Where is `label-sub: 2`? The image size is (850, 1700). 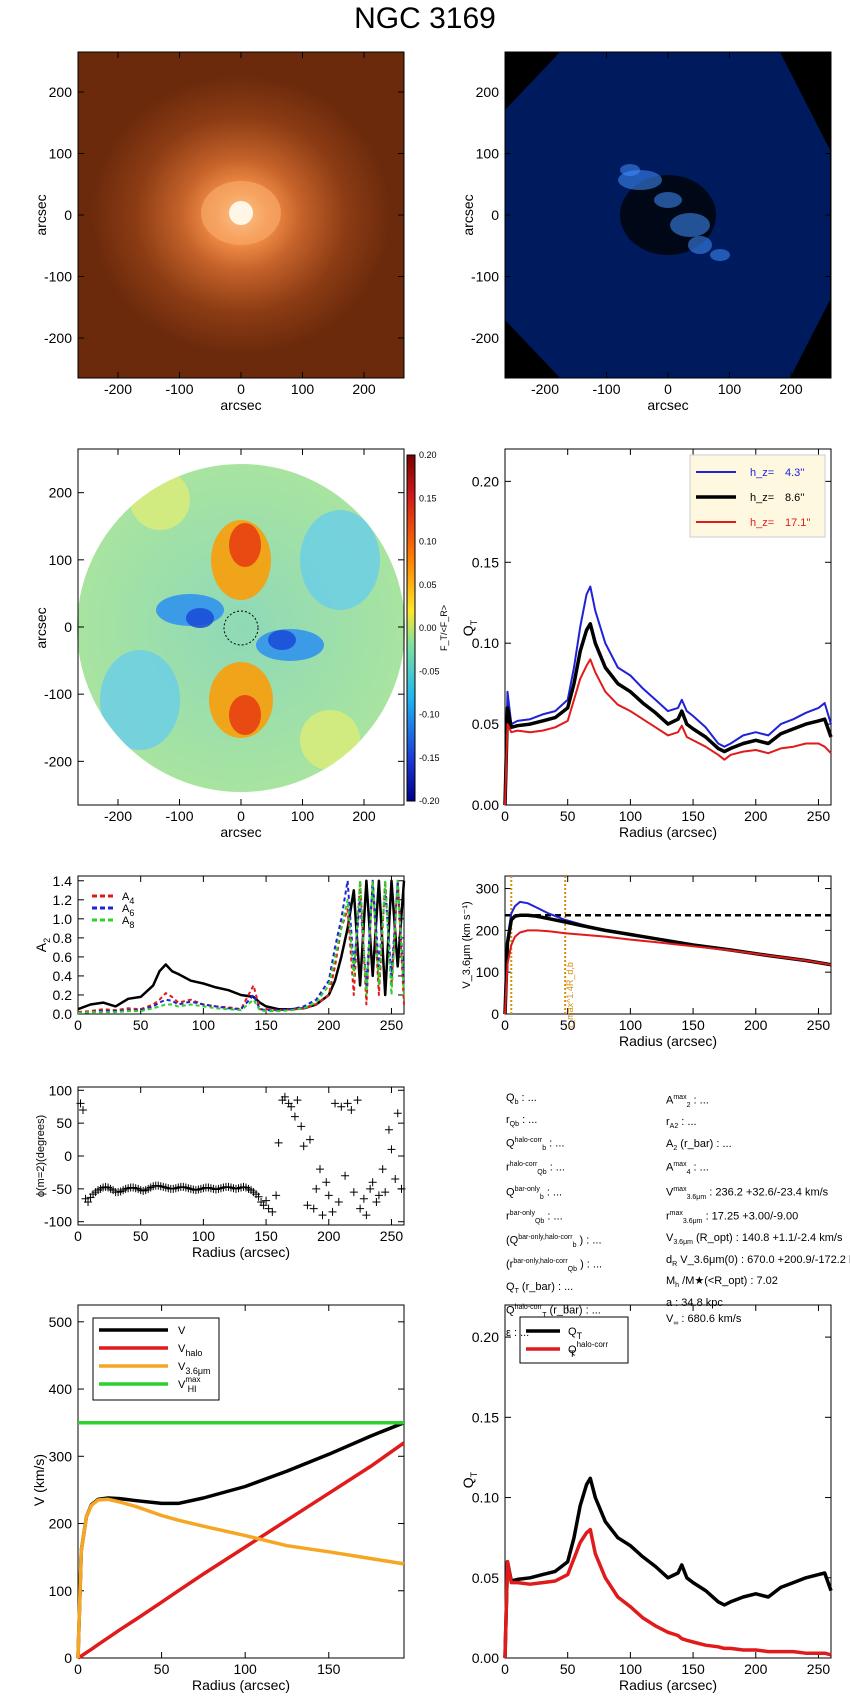 label-sub: 2 is located at coordinates (47, 940).